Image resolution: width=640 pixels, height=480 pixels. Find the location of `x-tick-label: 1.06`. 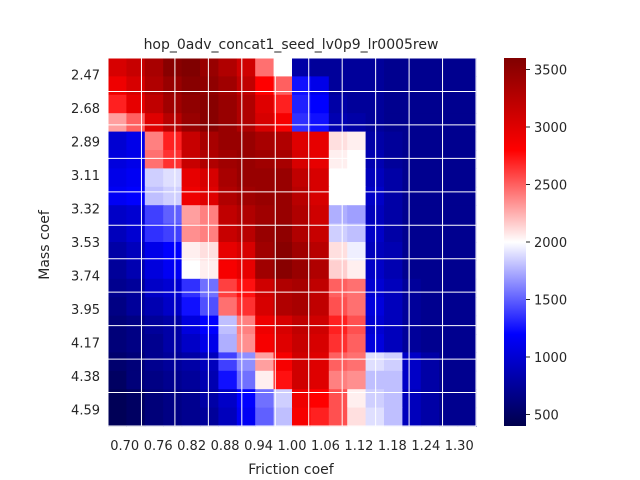

x-tick-label: 1.06 is located at coordinates (325, 446).